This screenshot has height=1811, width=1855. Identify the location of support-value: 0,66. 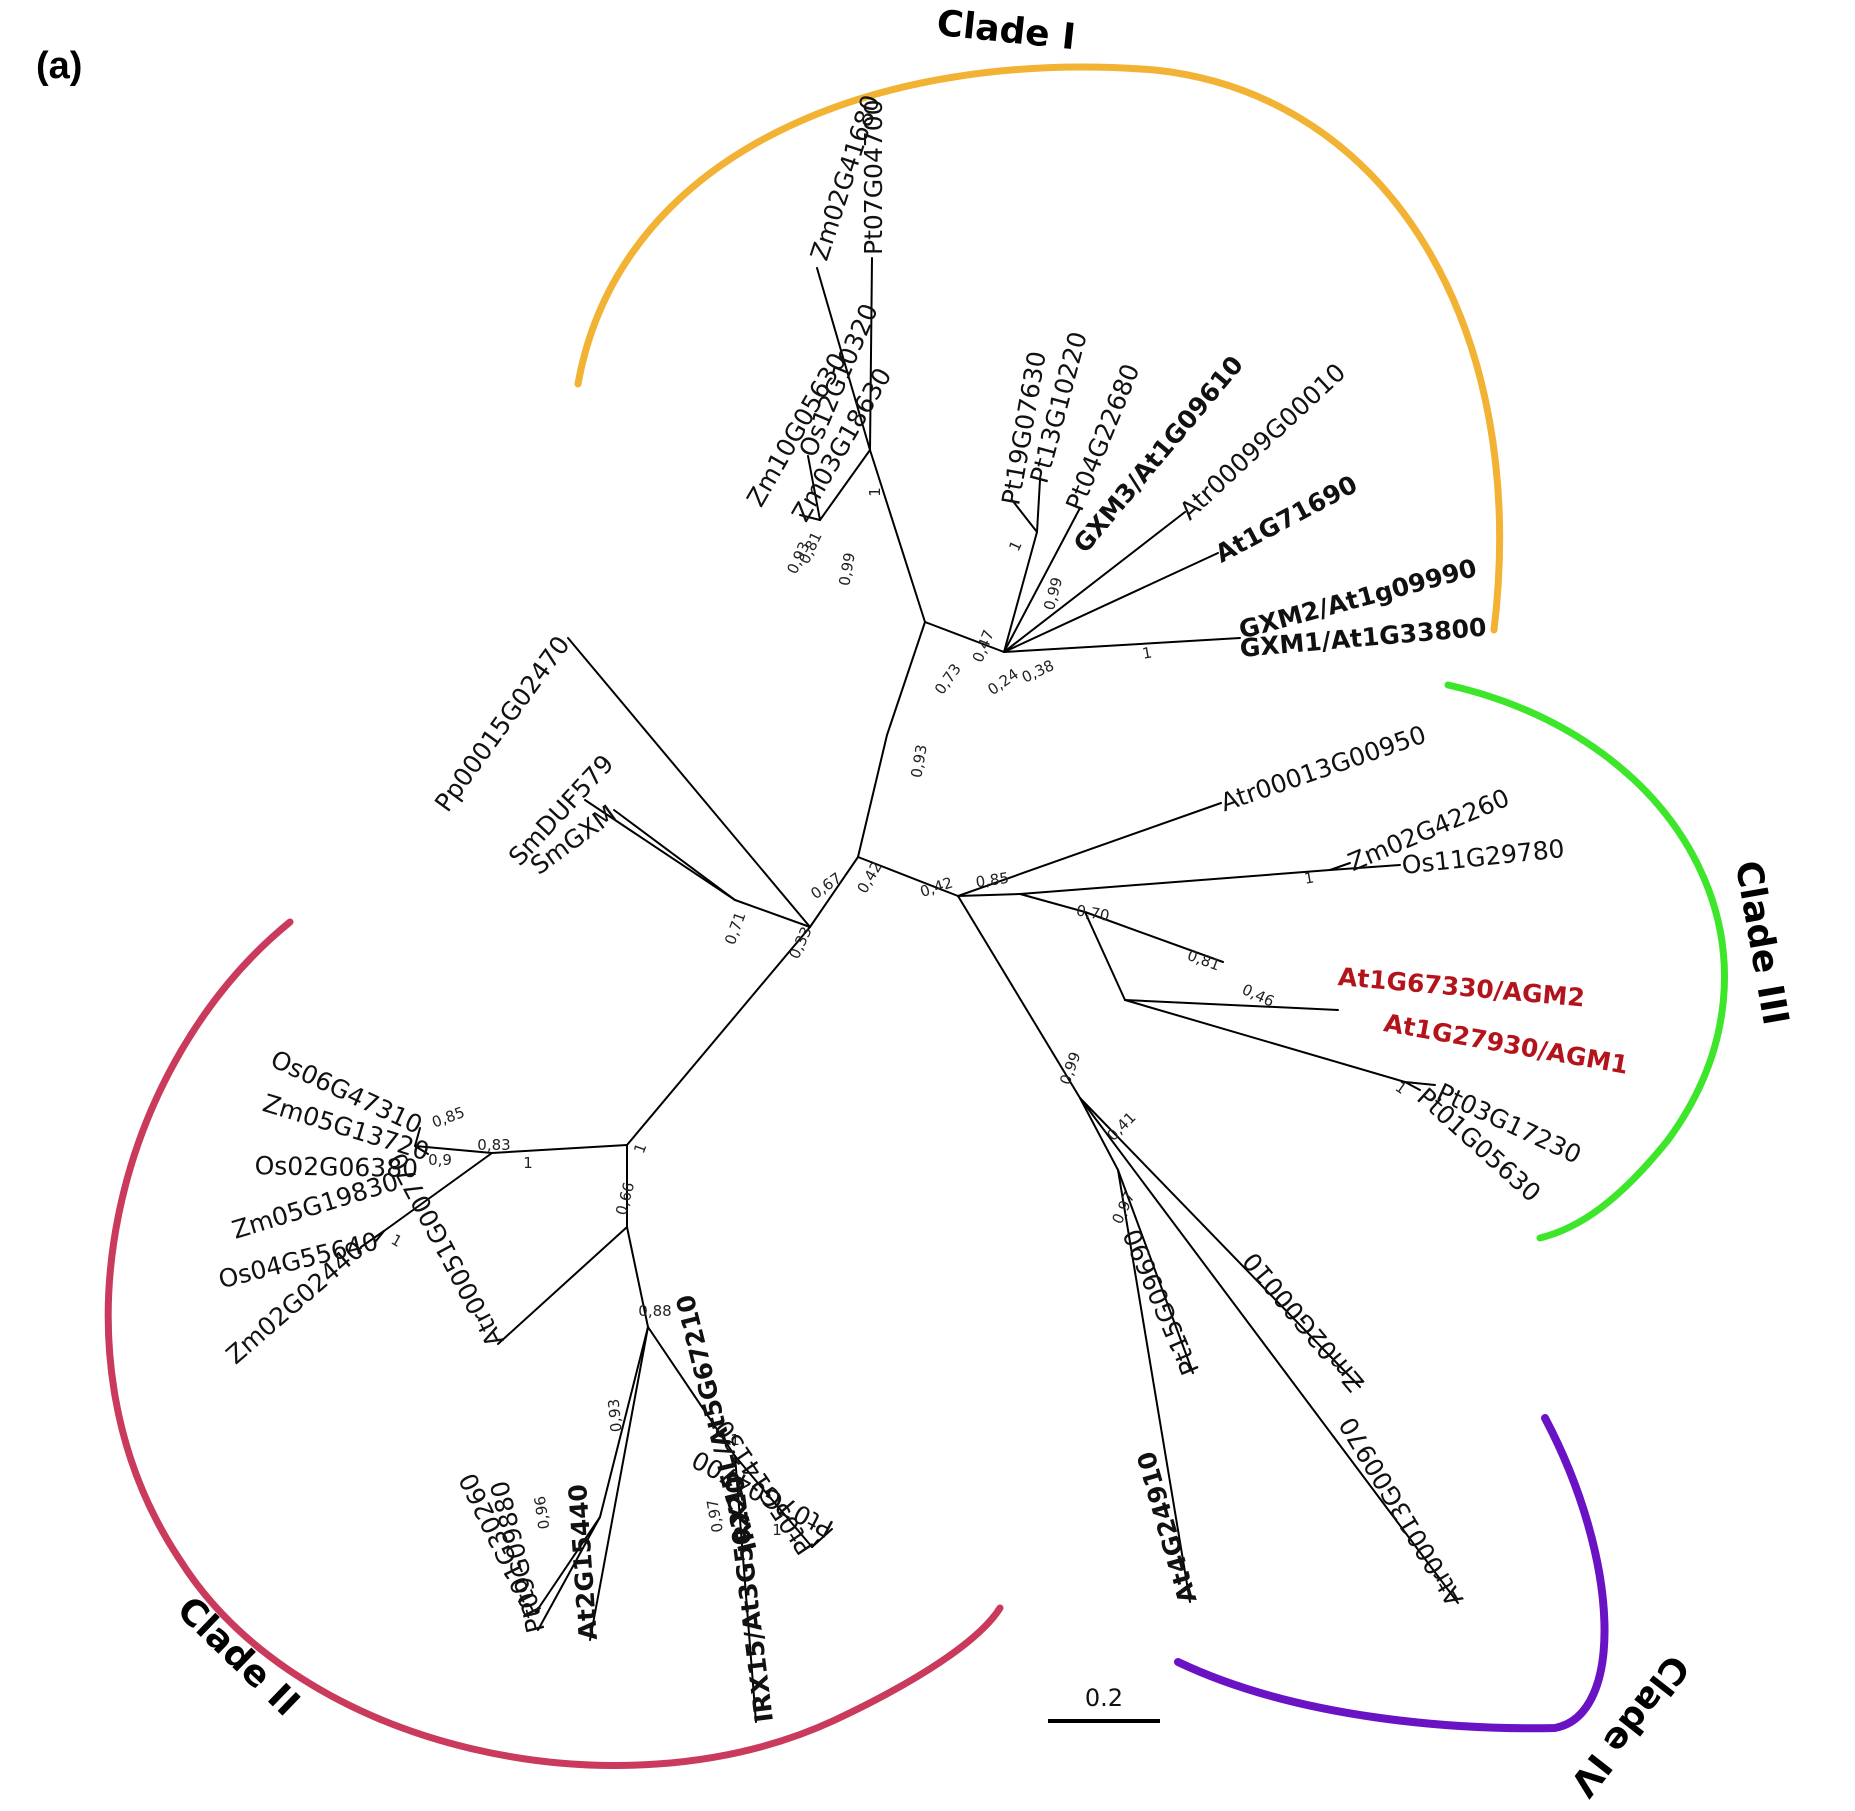
(625, 1198).